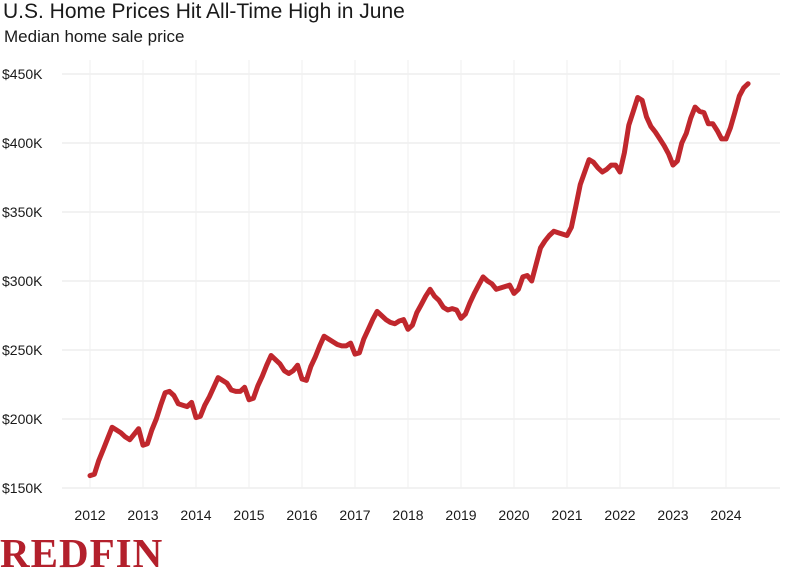 The image size is (786, 576). Describe the element at coordinates (195, 515) in the screenshot. I see `x-tick-label: 2014` at that location.